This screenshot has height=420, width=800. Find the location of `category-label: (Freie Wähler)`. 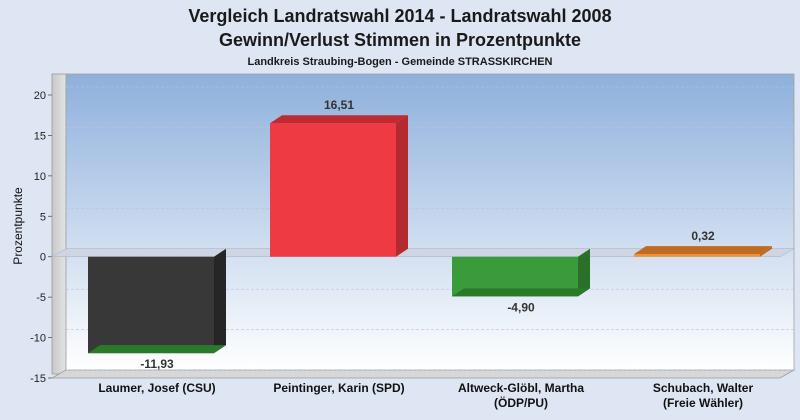

category-label: (Freie Wähler) is located at coordinates (703, 403).